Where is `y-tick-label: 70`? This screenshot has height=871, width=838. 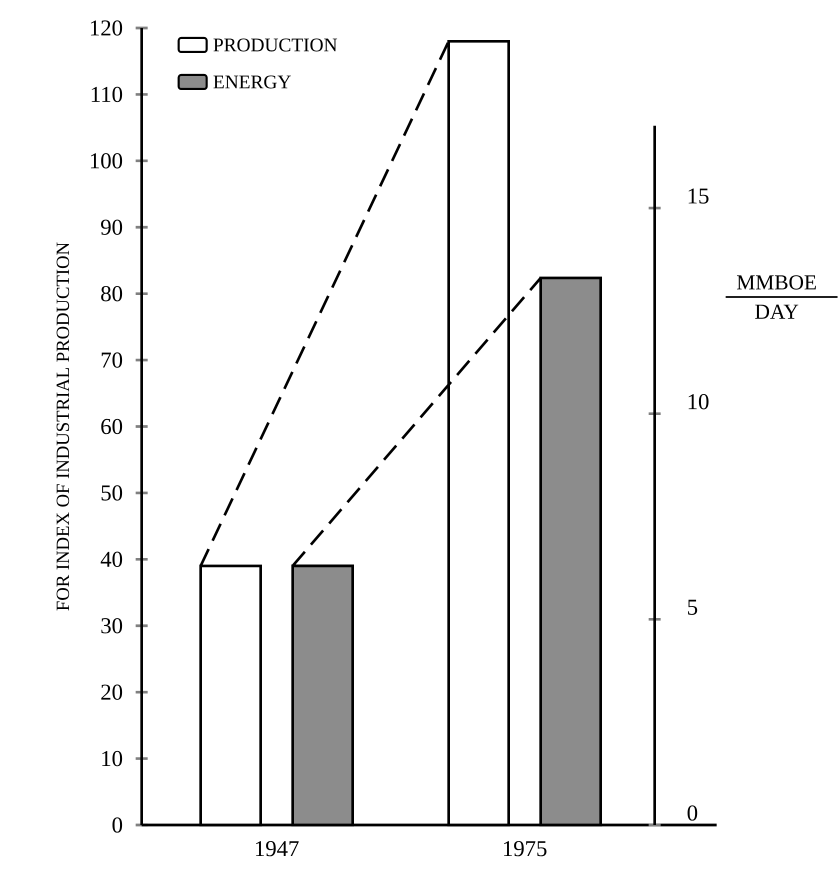
y-tick-label: 70 is located at coordinates (112, 360).